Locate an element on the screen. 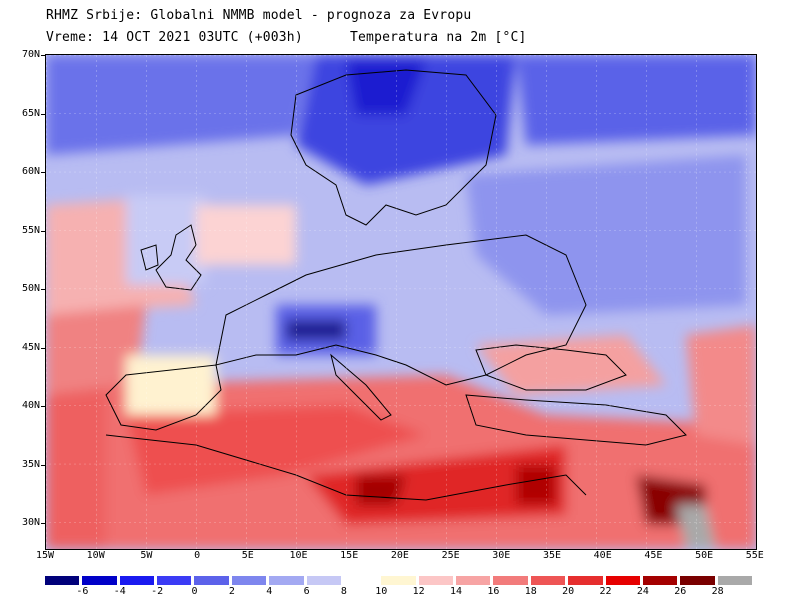  forecast-time: Vreme: 14 OCT 2021 03UTC (+003h) is located at coordinates (174, 37).